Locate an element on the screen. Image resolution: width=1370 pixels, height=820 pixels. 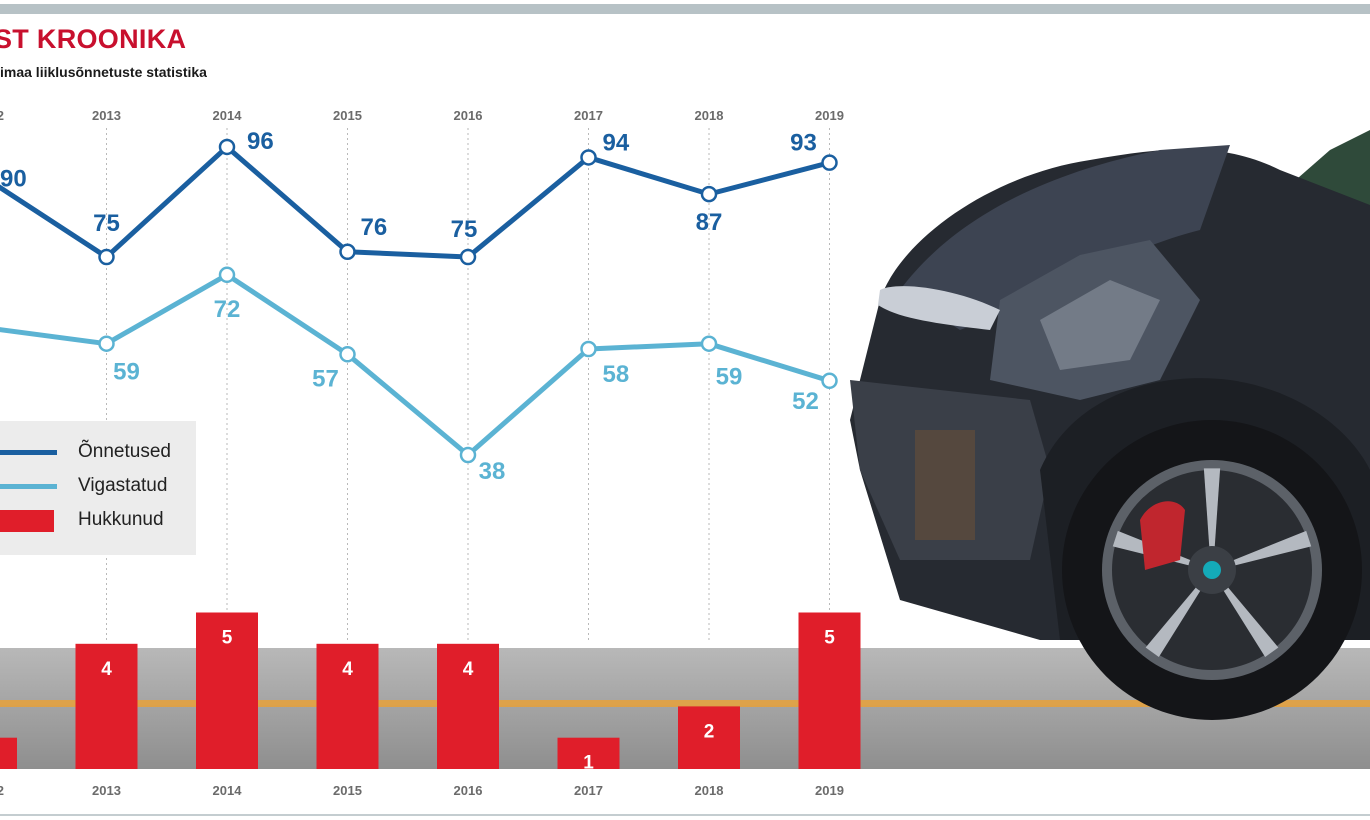
legend-item-injured: Vigastatud is located at coordinates (98, 486).